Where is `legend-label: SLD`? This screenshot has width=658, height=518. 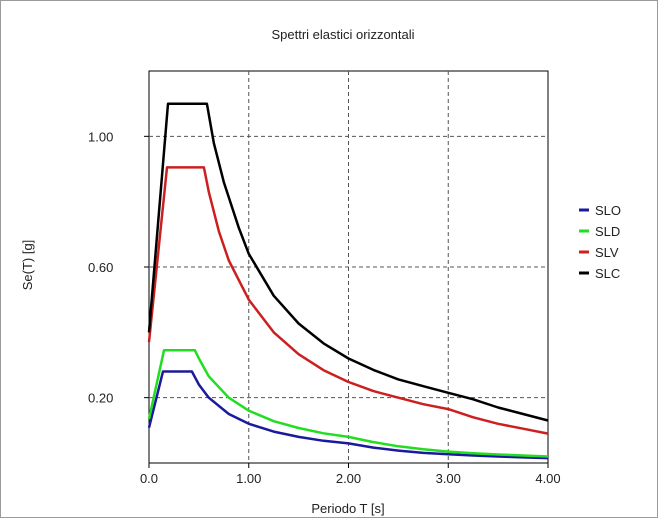
legend-label: SLD is located at coordinates (607, 231).